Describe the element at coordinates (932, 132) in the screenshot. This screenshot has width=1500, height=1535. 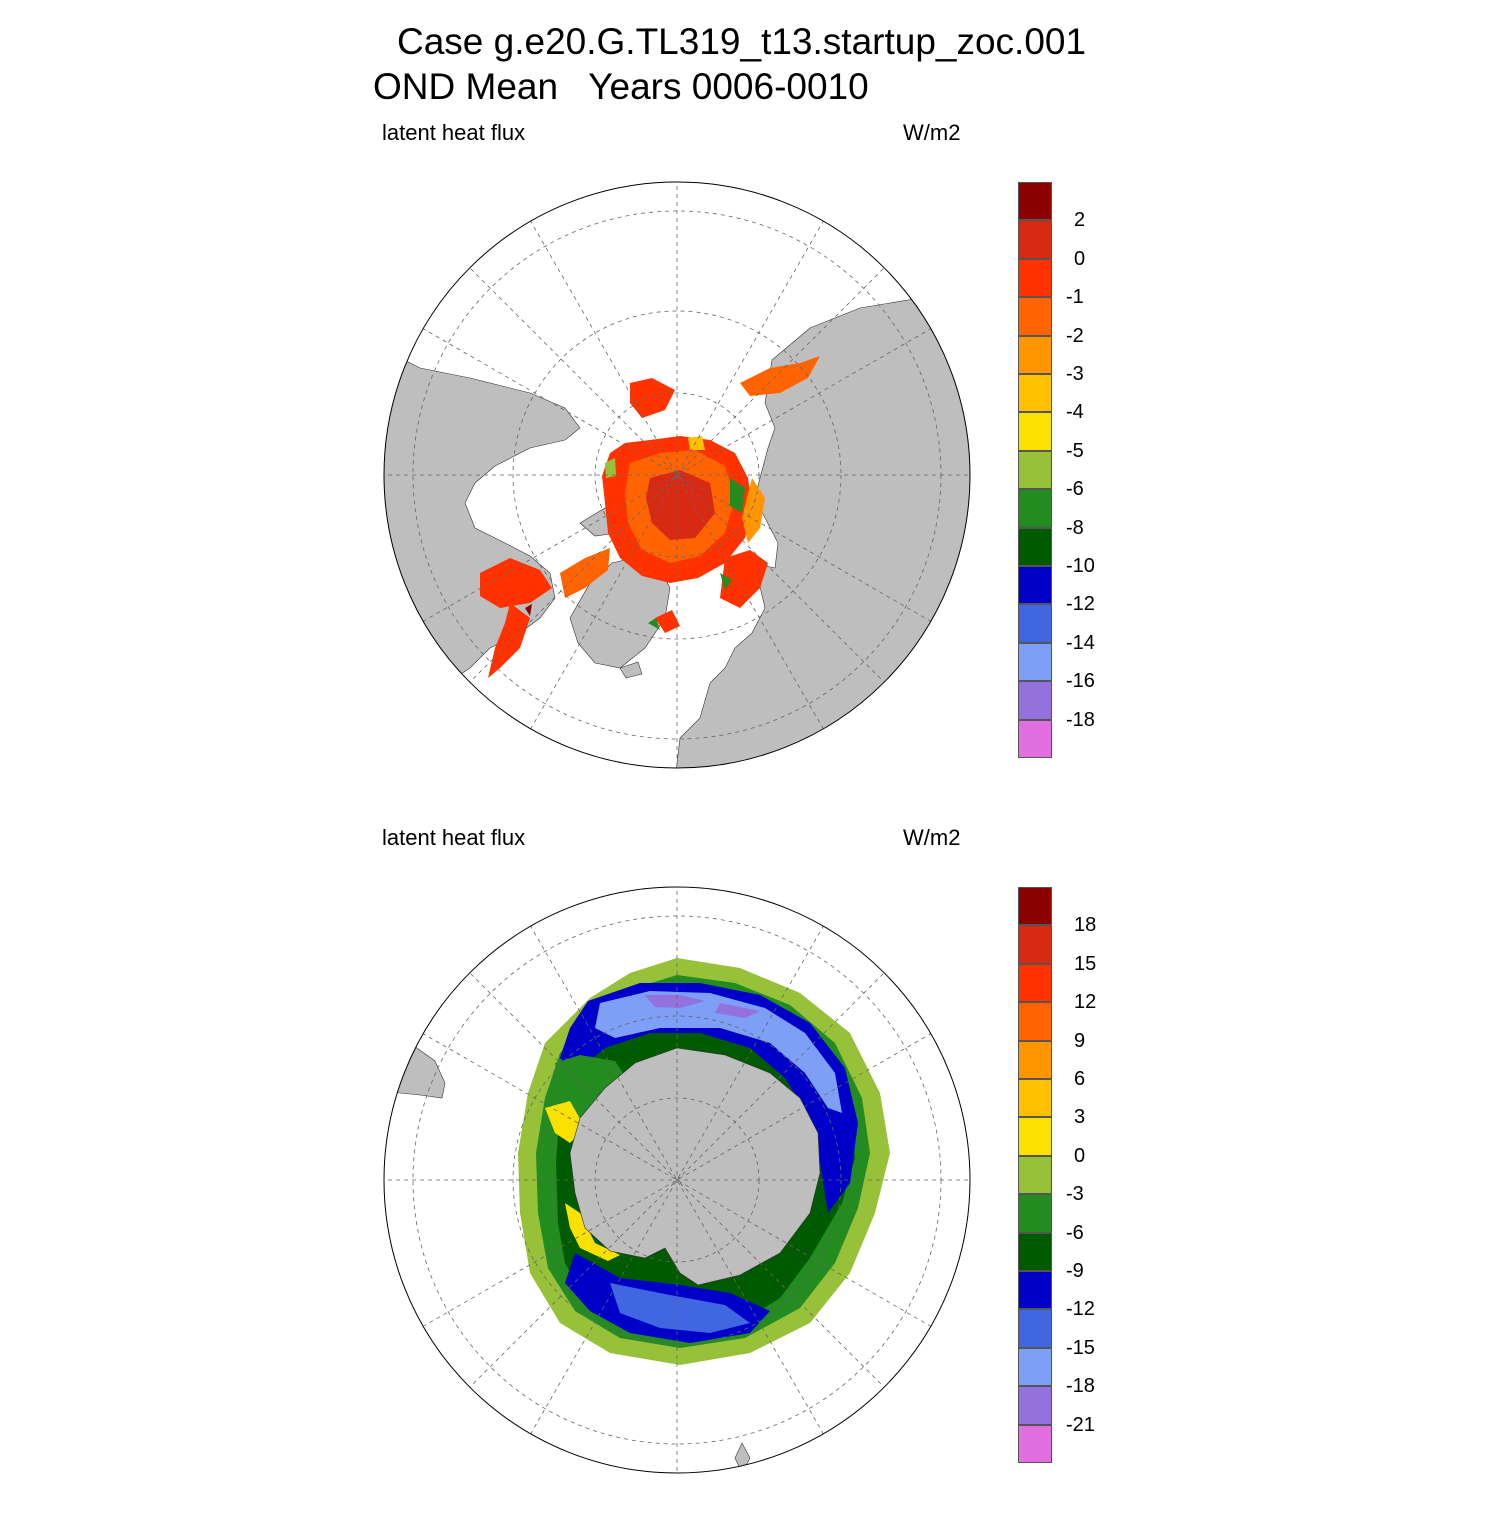
I see `north-units-label: W/m2` at that location.